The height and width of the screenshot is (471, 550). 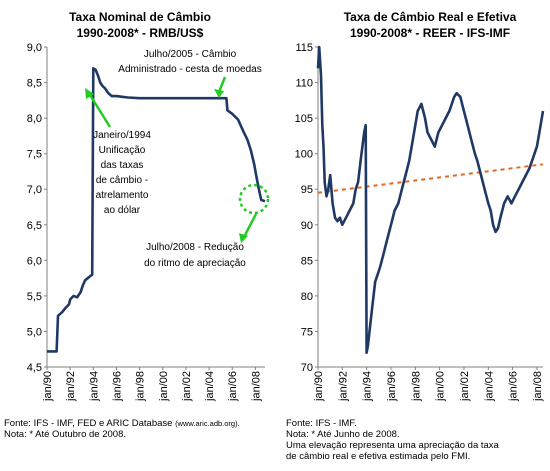 I want to click on nominal-y-tick-label: 8,5, so click(x=34, y=84).